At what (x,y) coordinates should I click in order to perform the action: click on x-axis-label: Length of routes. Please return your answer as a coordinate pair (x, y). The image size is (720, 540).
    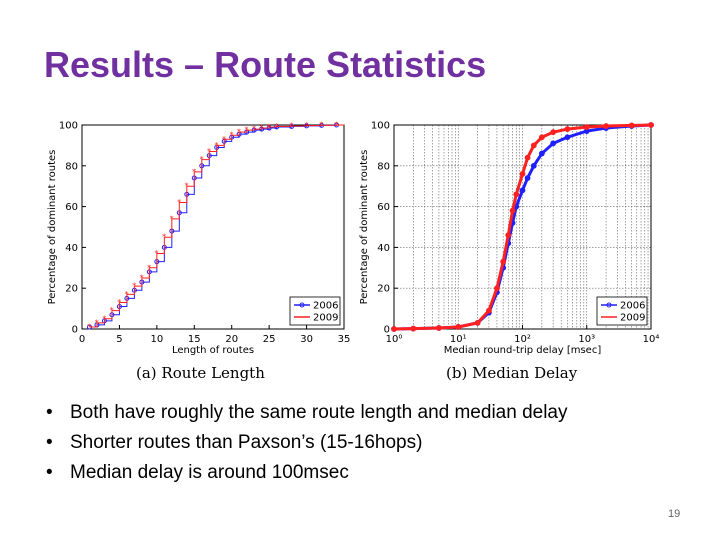
    Looking at the image, I should click on (213, 350).